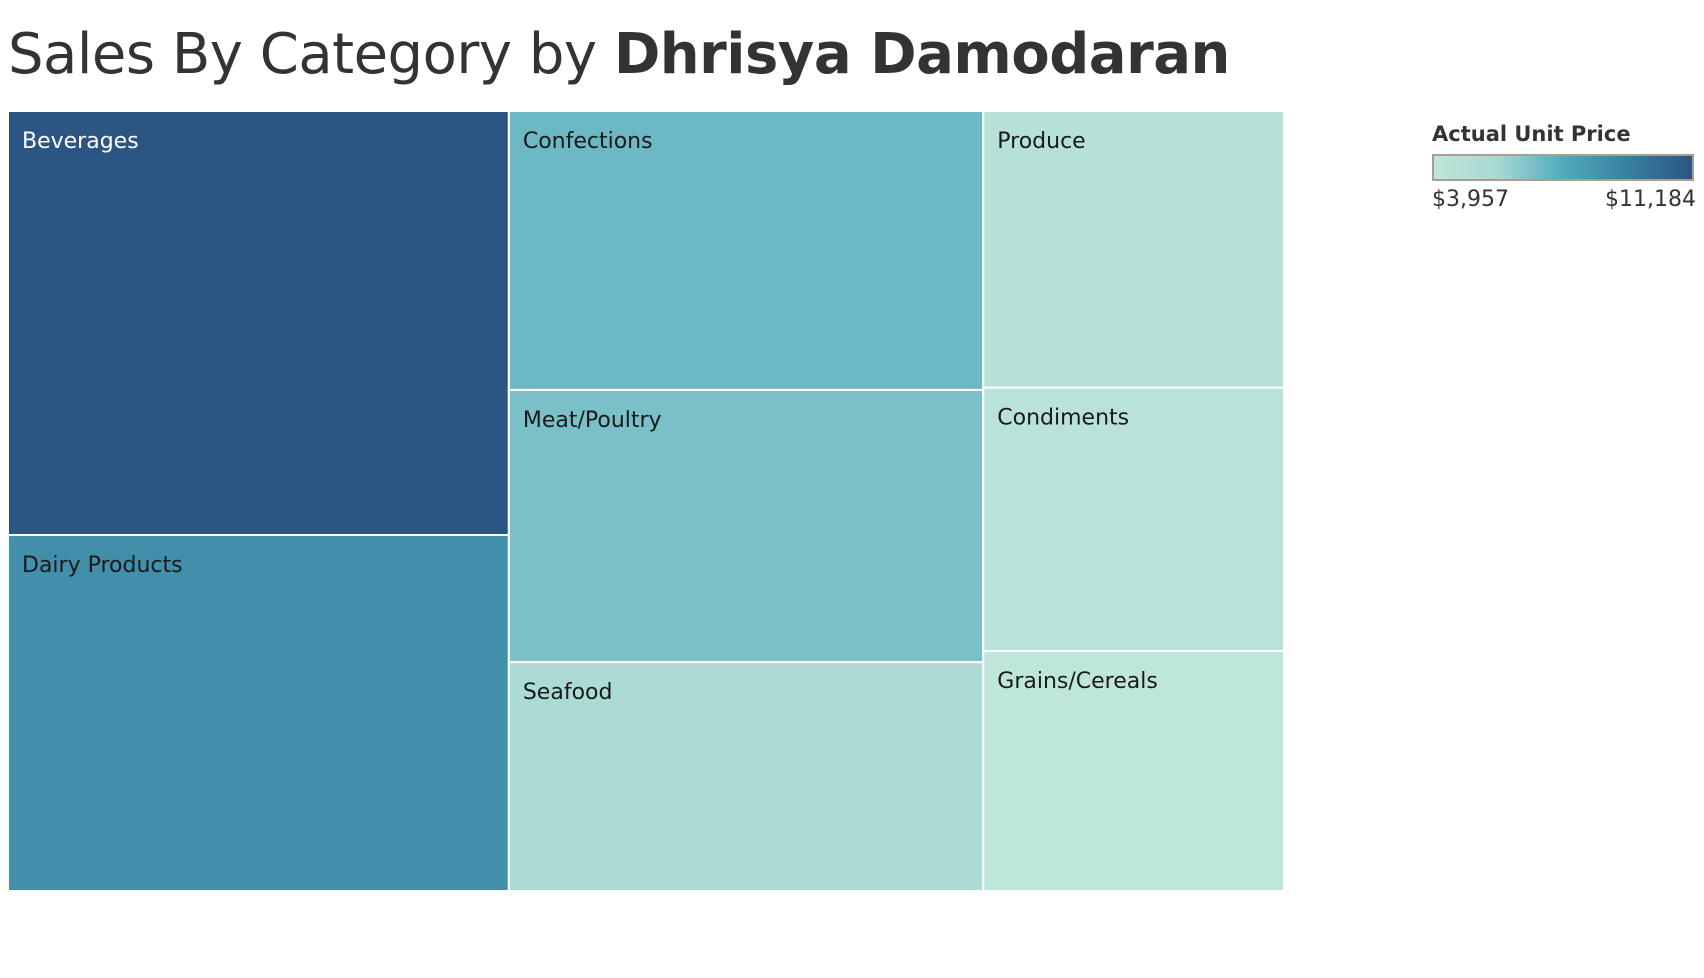 The width and height of the screenshot is (1704, 978). Describe the element at coordinates (922, 54) in the screenshot. I see `chart-title-author: Dhrisya Damodaran` at that location.